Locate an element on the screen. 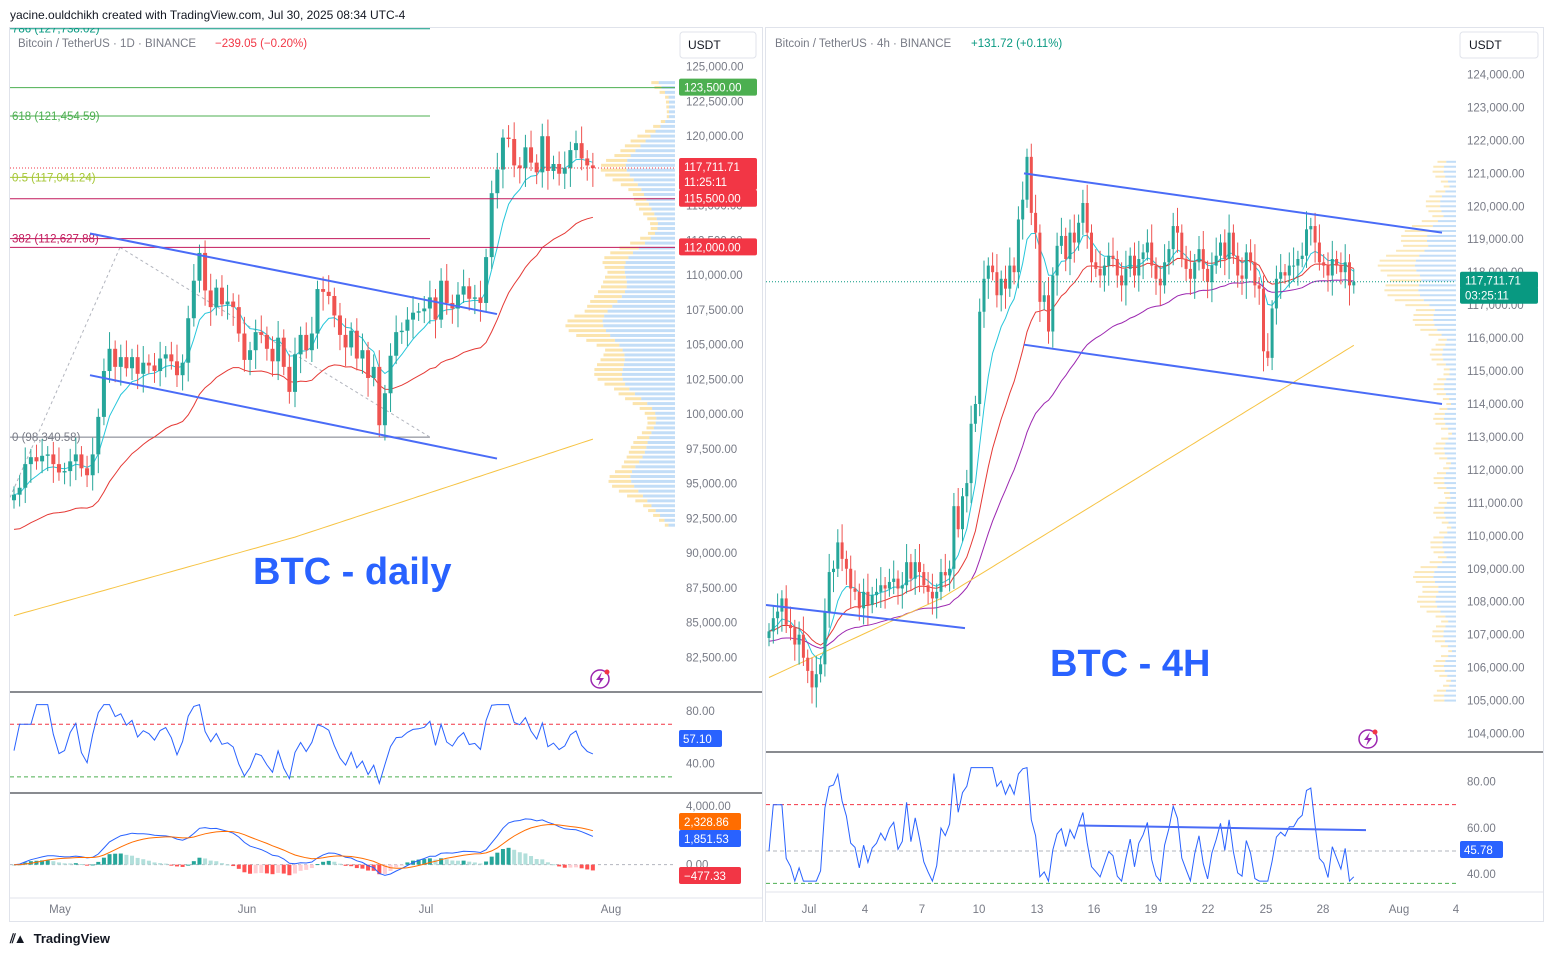 The image size is (1552, 956). 4h-currency-box is located at coordinates (1499, 45).